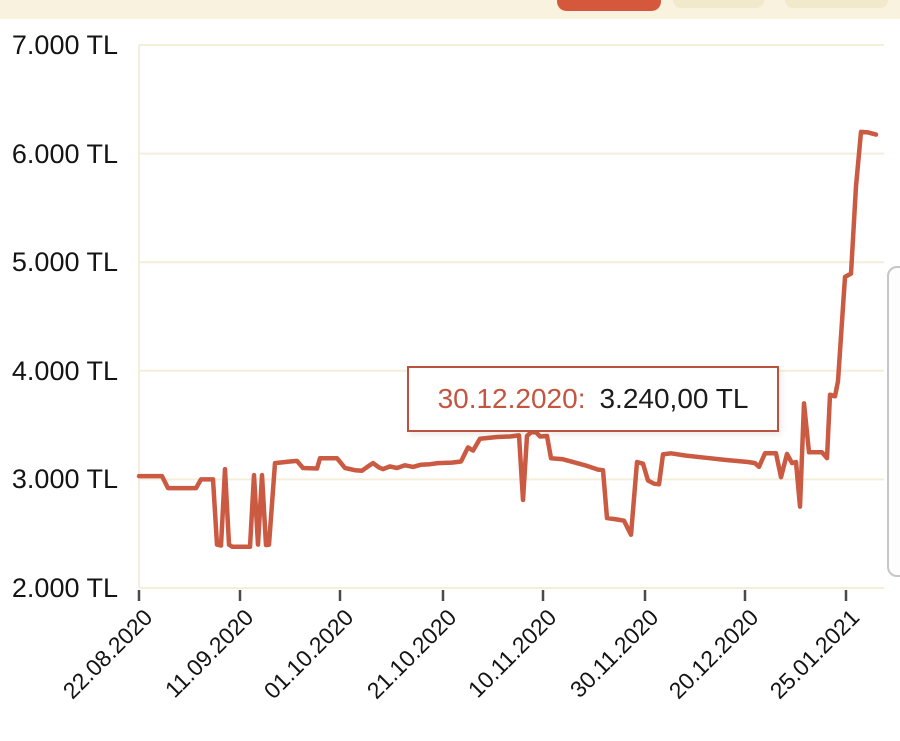  What do you see at coordinates (64, 588) in the screenshot?
I see `y-axis-label: 2.000 TL` at bounding box center [64, 588].